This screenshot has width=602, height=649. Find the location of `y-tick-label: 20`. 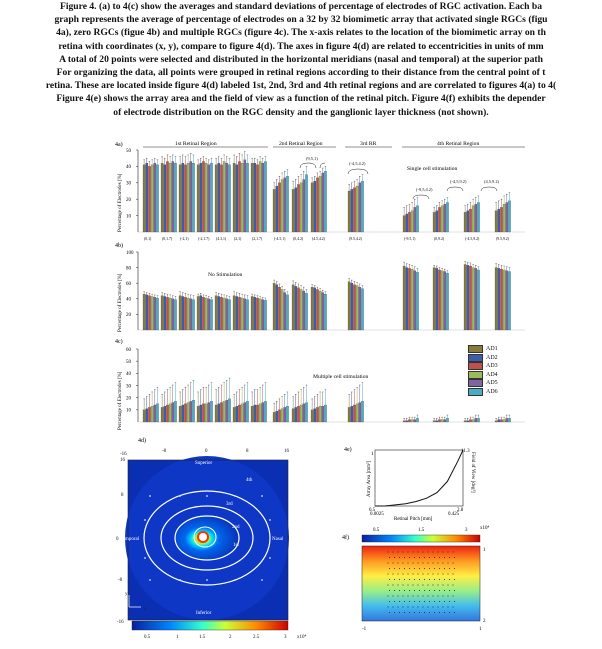

y-tick-label: 20 is located at coordinates (129, 200).